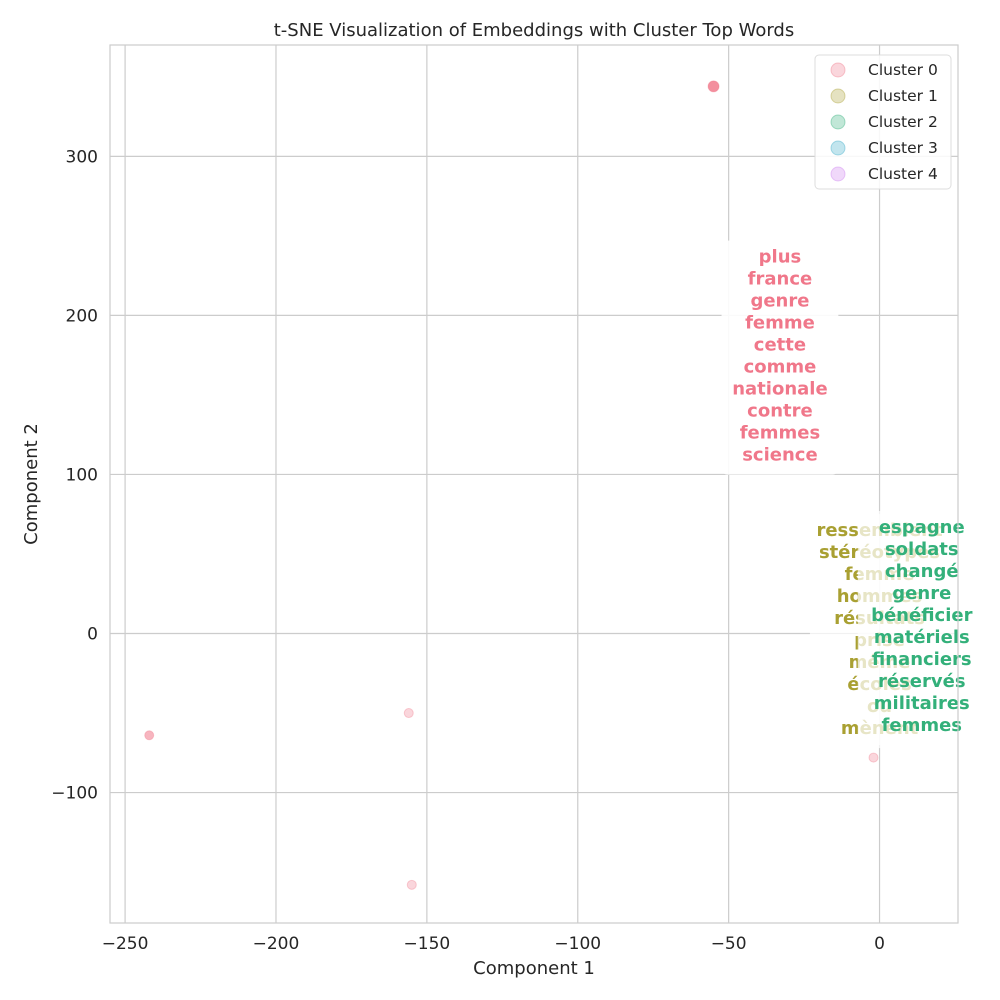 The image size is (1000, 1000). I want to click on cluster-top-word: matériels, so click(922, 637).